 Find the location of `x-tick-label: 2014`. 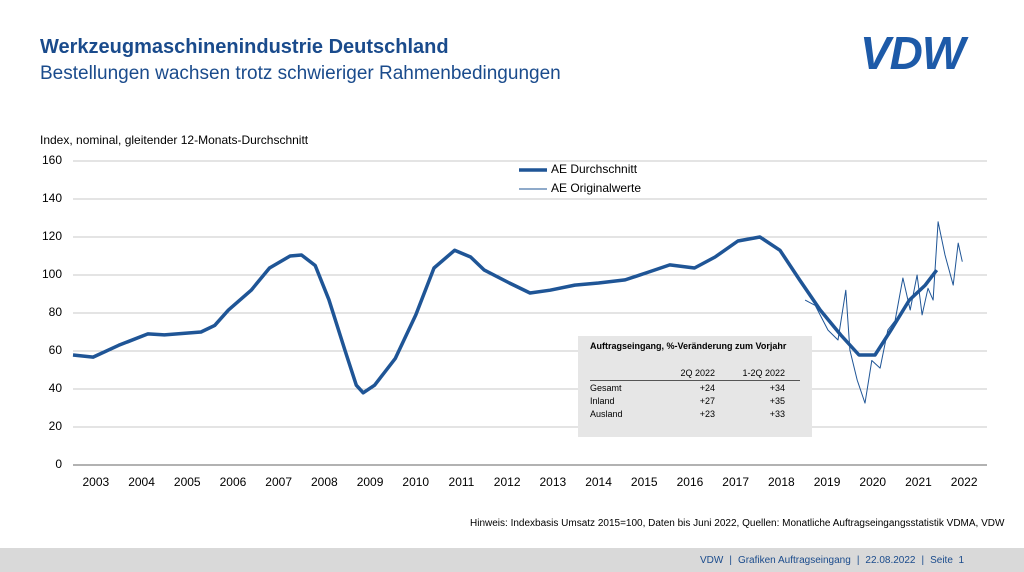

x-tick-label: 2014 is located at coordinates (598, 482).